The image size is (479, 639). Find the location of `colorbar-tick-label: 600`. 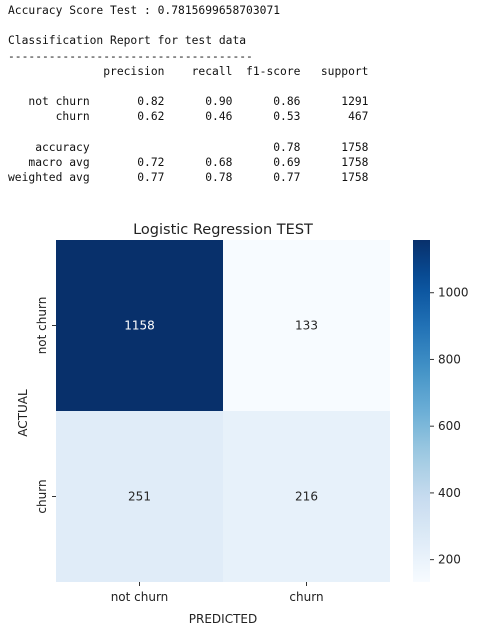

colorbar-tick-label: 600 is located at coordinates (449, 426).